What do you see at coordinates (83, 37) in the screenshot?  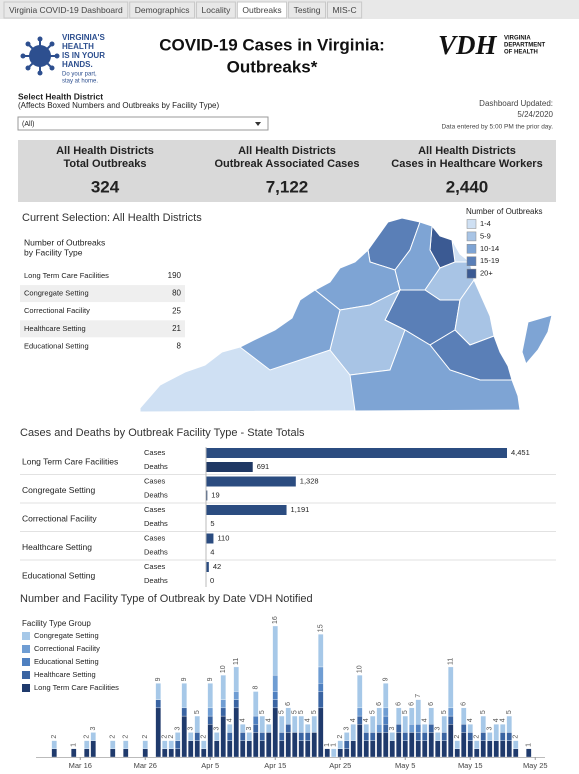 I see `logo-line: VIRGINIA'S` at bounding box center [83, 37].